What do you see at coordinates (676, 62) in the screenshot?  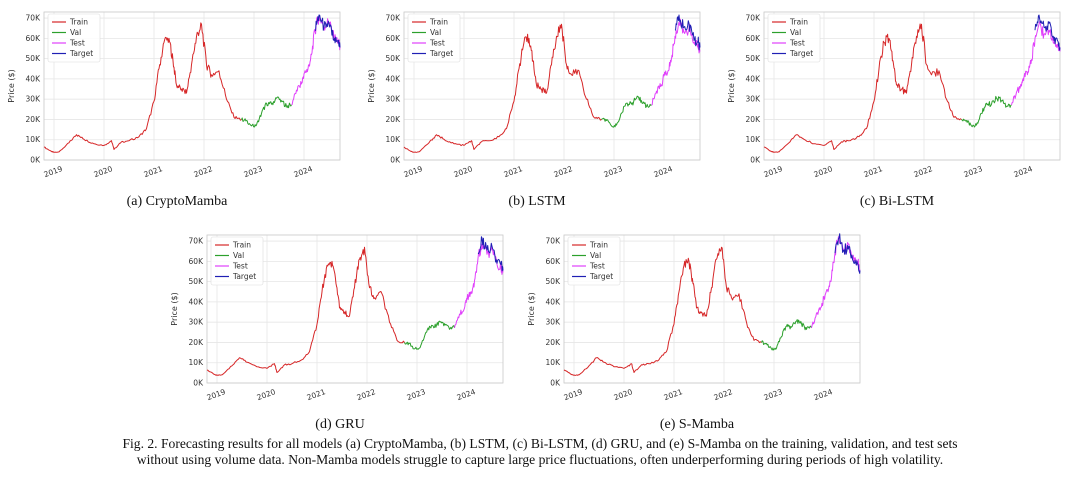 I see `series-line-test` at bounding box center [676, 62].